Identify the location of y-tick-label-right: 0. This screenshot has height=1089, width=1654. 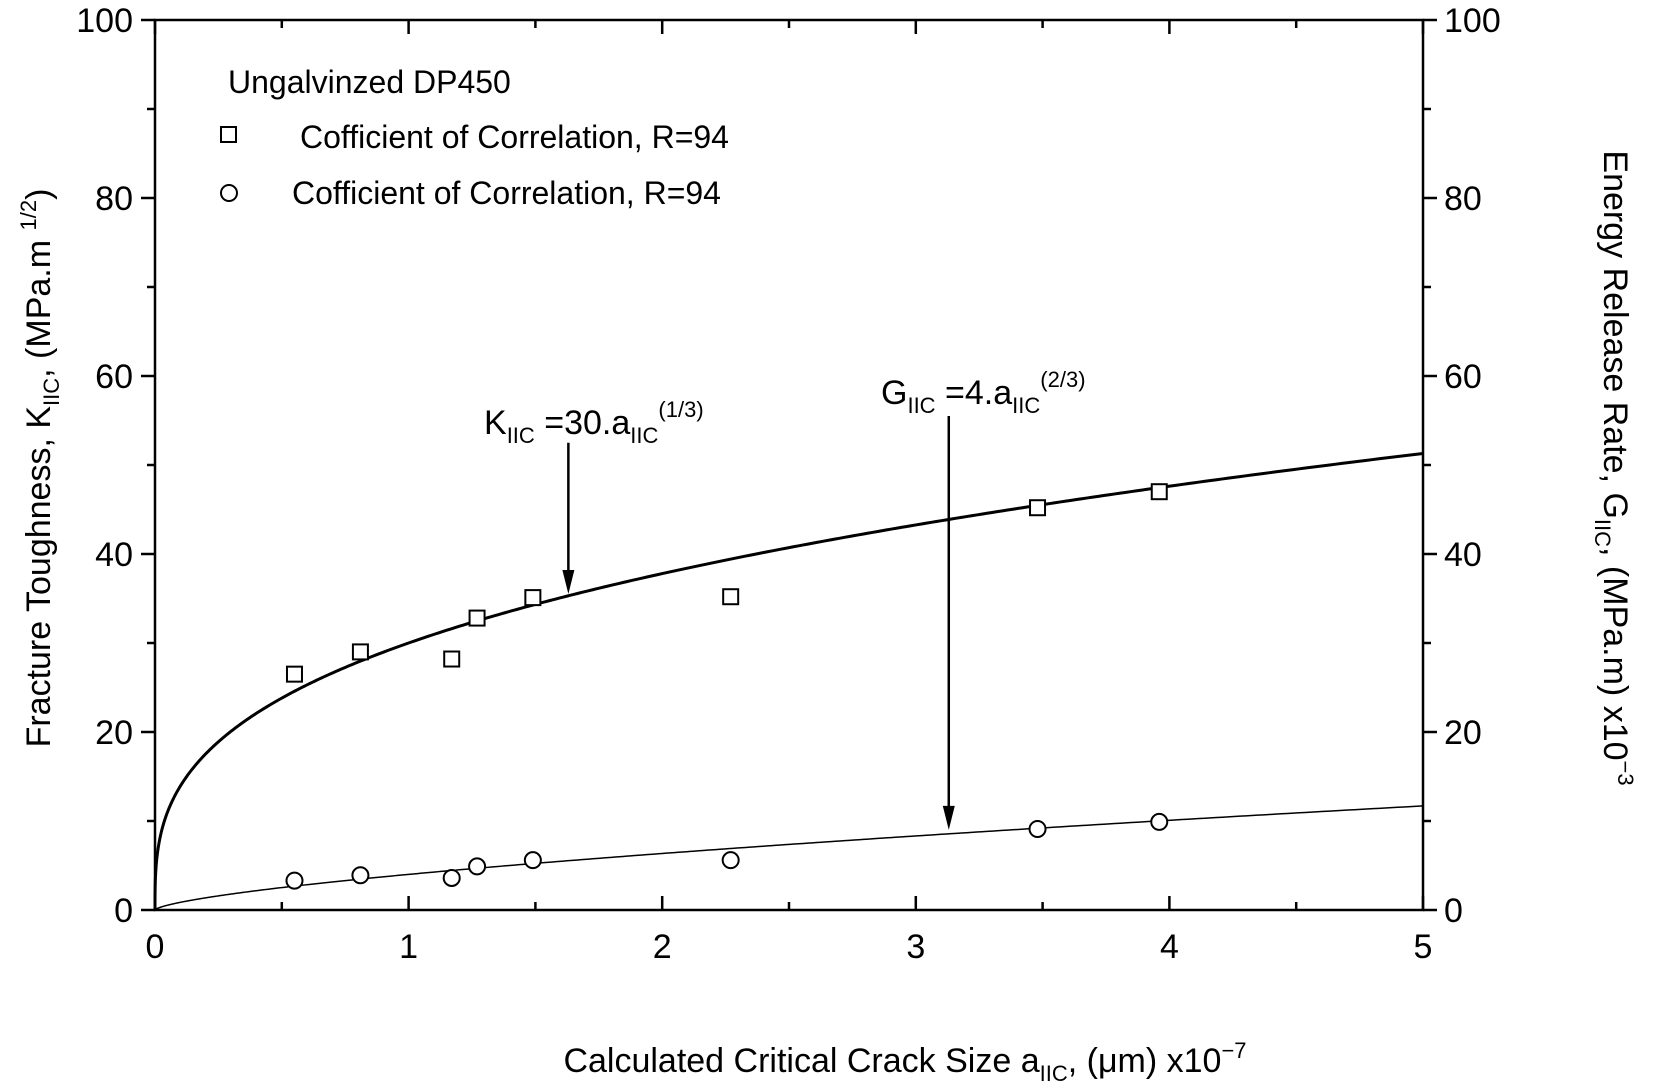
(1453, 911).